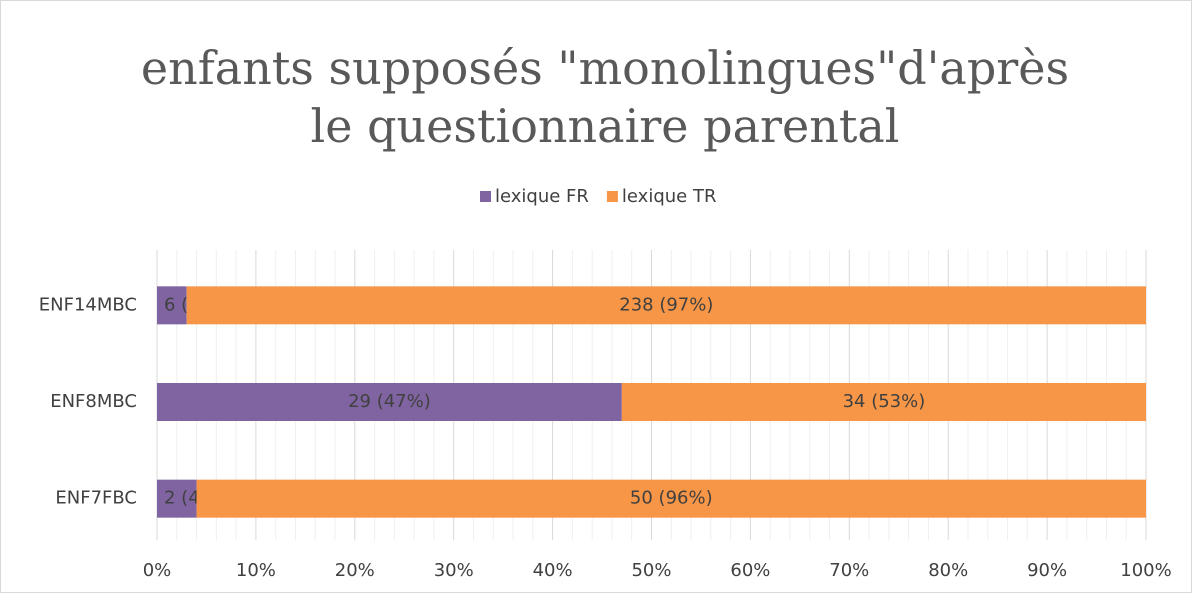  I want to click on chart-title: le questionnaire parental, so click(605, 126).